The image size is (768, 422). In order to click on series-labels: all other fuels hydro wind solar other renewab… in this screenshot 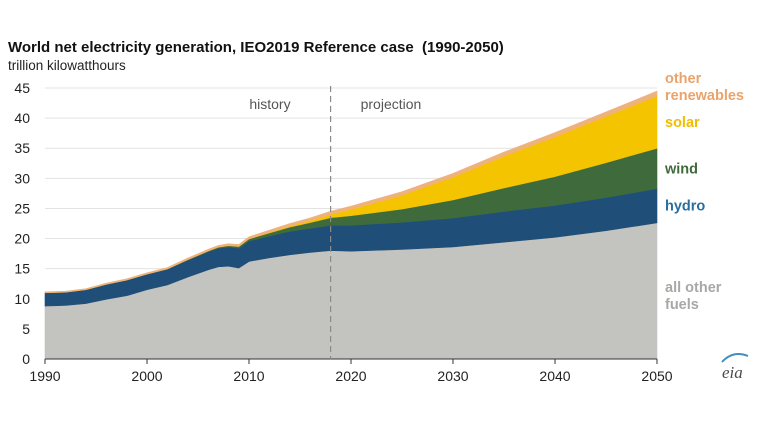, I will do `click(704, 192)`.